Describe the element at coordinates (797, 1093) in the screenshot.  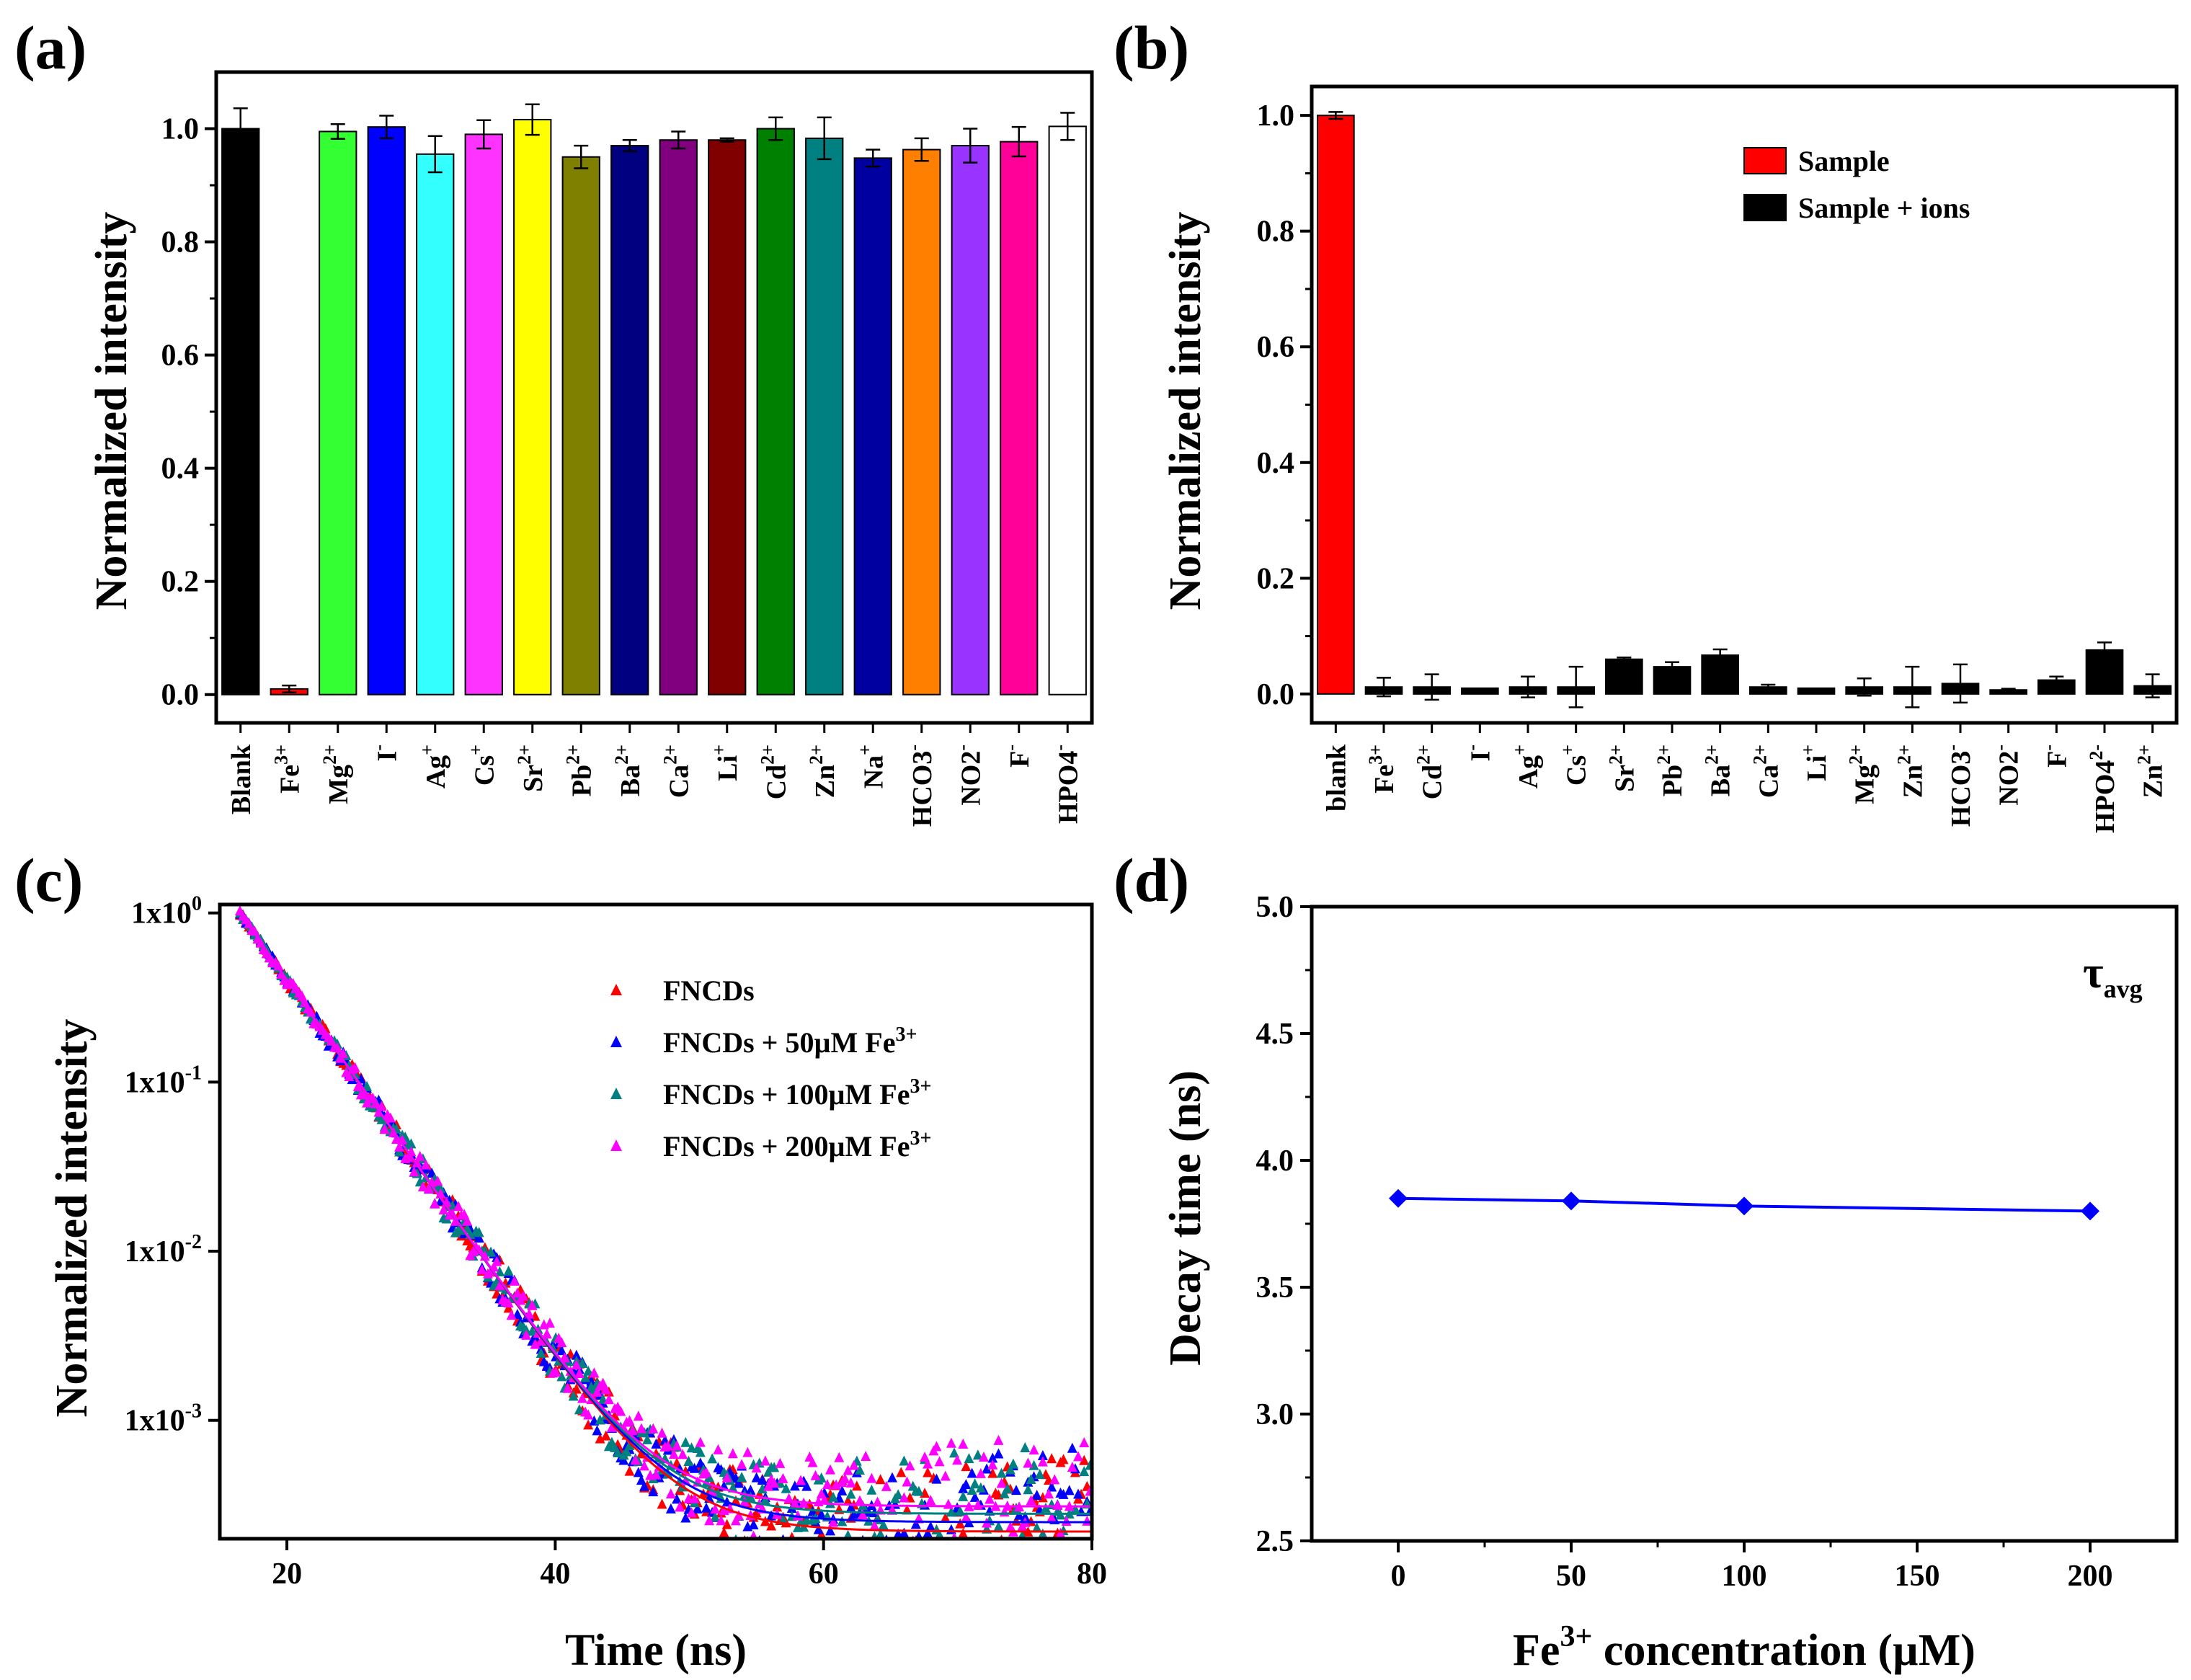
I see `legend-label-100uM: FNCDs + 100µM Fe3+` at that location.